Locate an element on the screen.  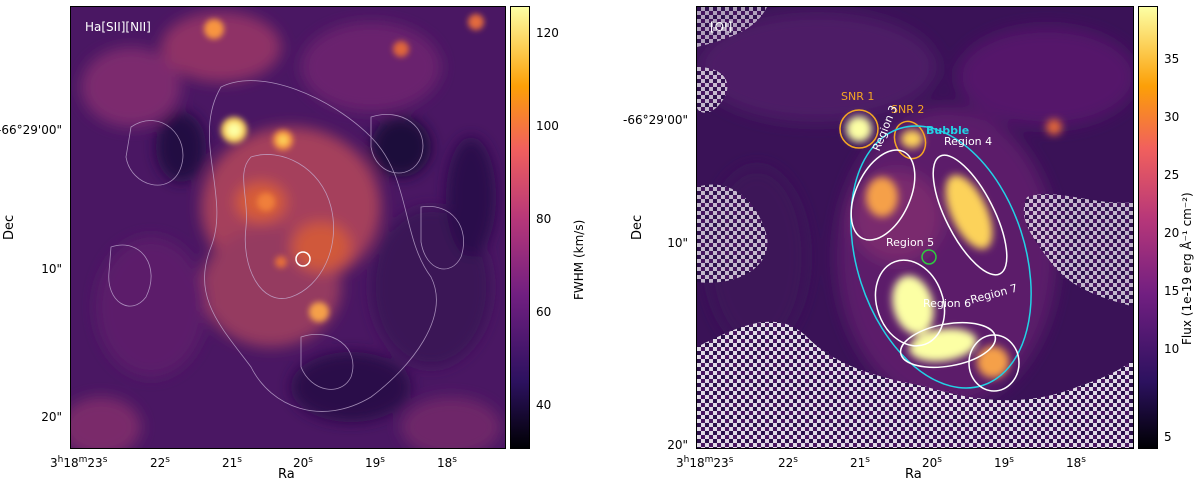
region4-label: Region 4 is located at coordinates (968, 141).